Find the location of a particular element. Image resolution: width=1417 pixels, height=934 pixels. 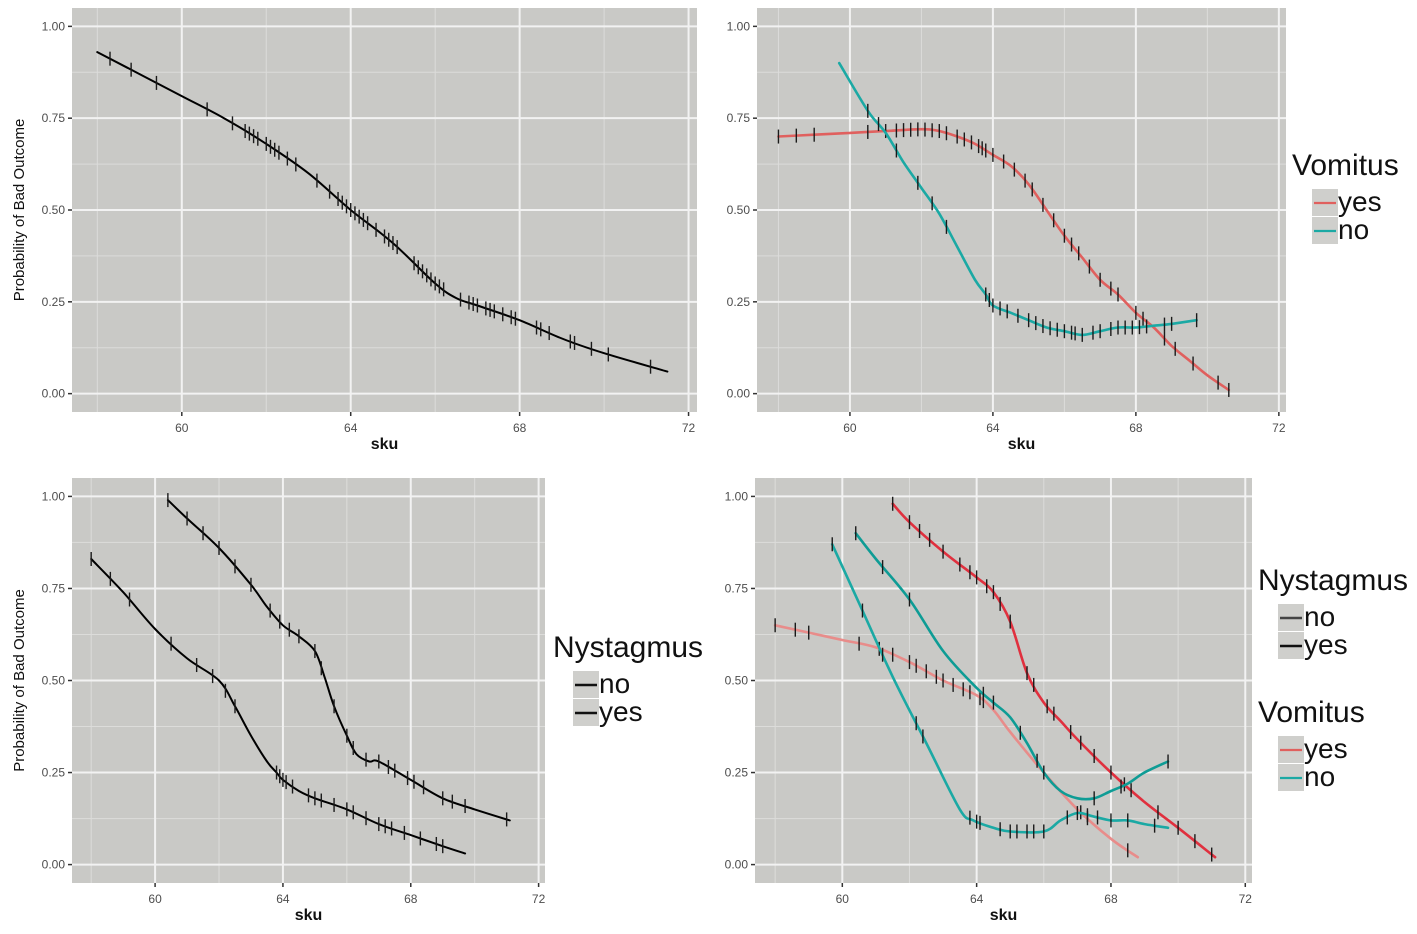

series-nystagmus-yes-vomitus-no is located at coordinates (1012, 666).